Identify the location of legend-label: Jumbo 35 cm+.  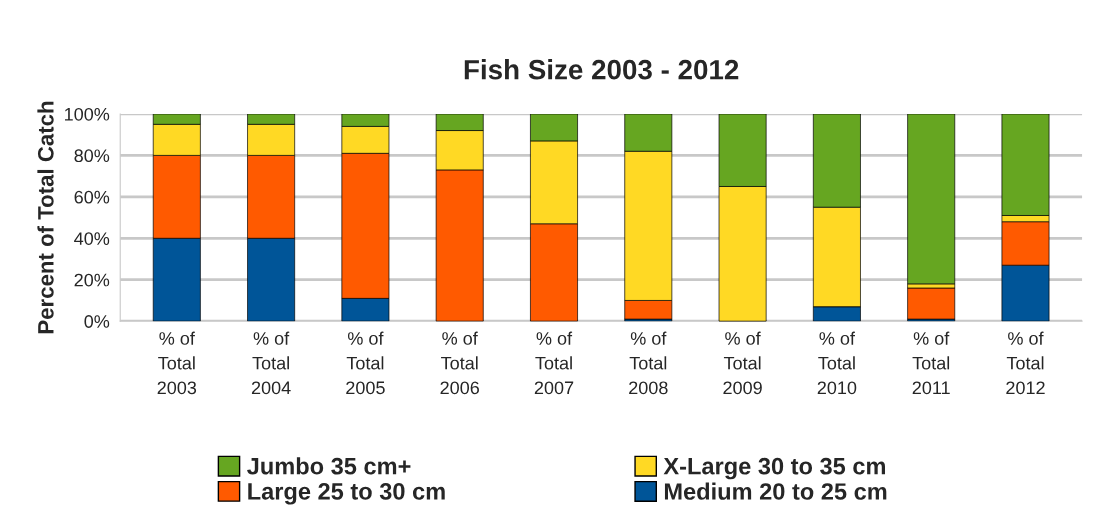
(329, 466).